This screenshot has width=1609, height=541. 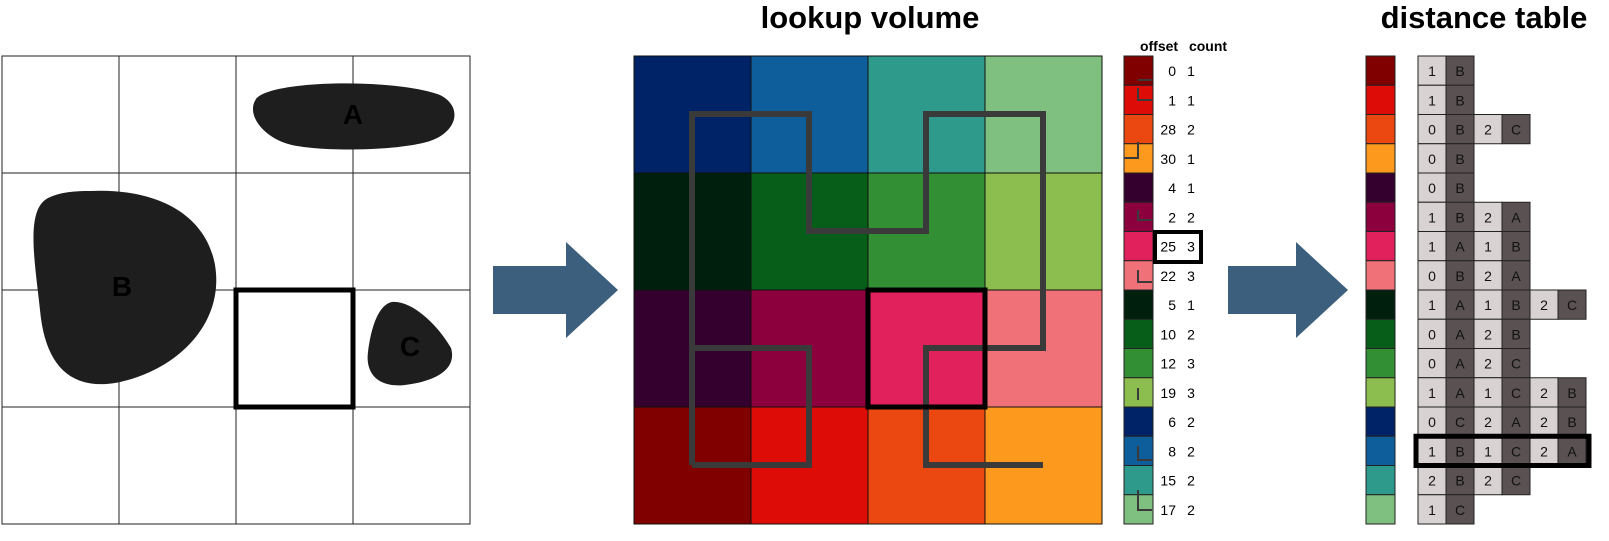 I want to click on offset-header: offset, so click(x=1159, y=46).